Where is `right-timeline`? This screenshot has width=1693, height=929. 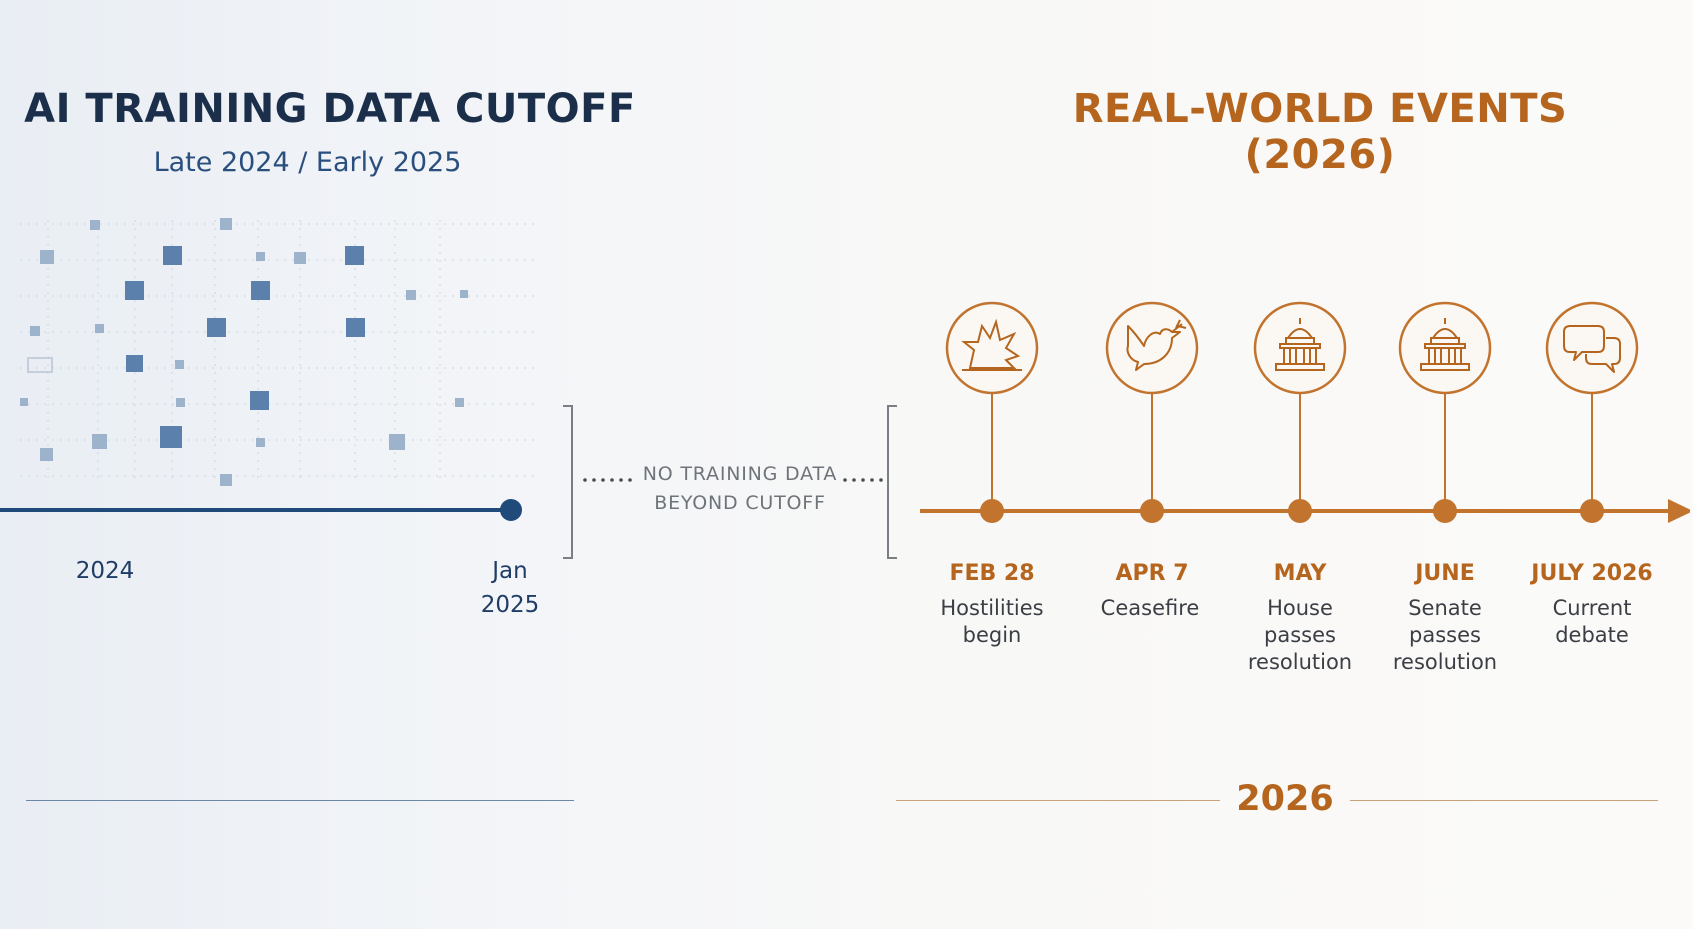
right-timeline is located at coordinates (1305, 412).